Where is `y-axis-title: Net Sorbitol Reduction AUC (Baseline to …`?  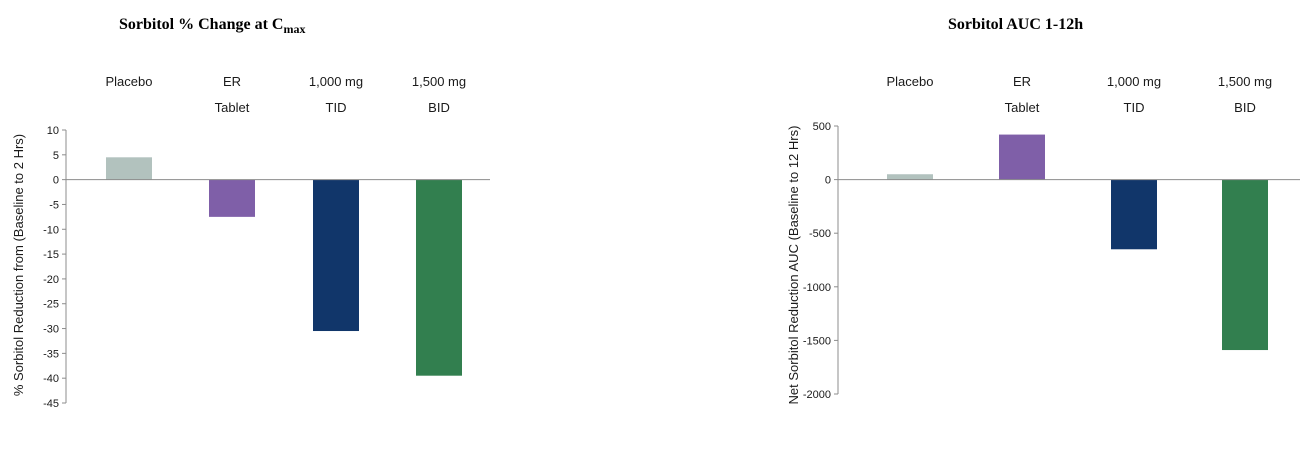 y-axis-title: Net Sorbitol Reduction AUC (Baseline to … is located at coordinates (793, 265).